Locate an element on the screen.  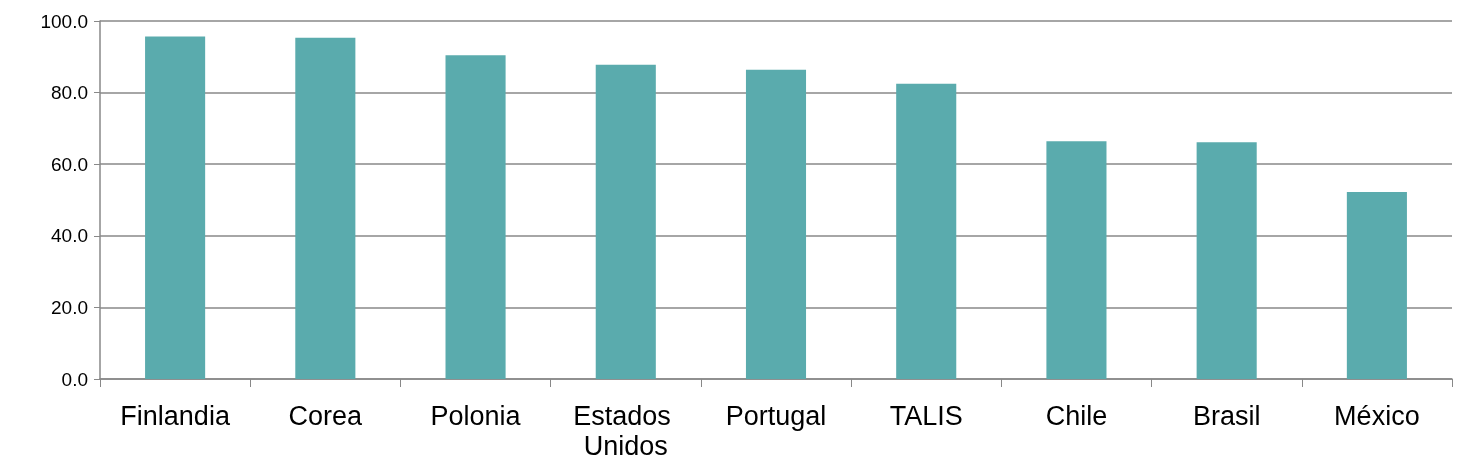
x-tick-label: Portugal is located at coordinates (776, 416).